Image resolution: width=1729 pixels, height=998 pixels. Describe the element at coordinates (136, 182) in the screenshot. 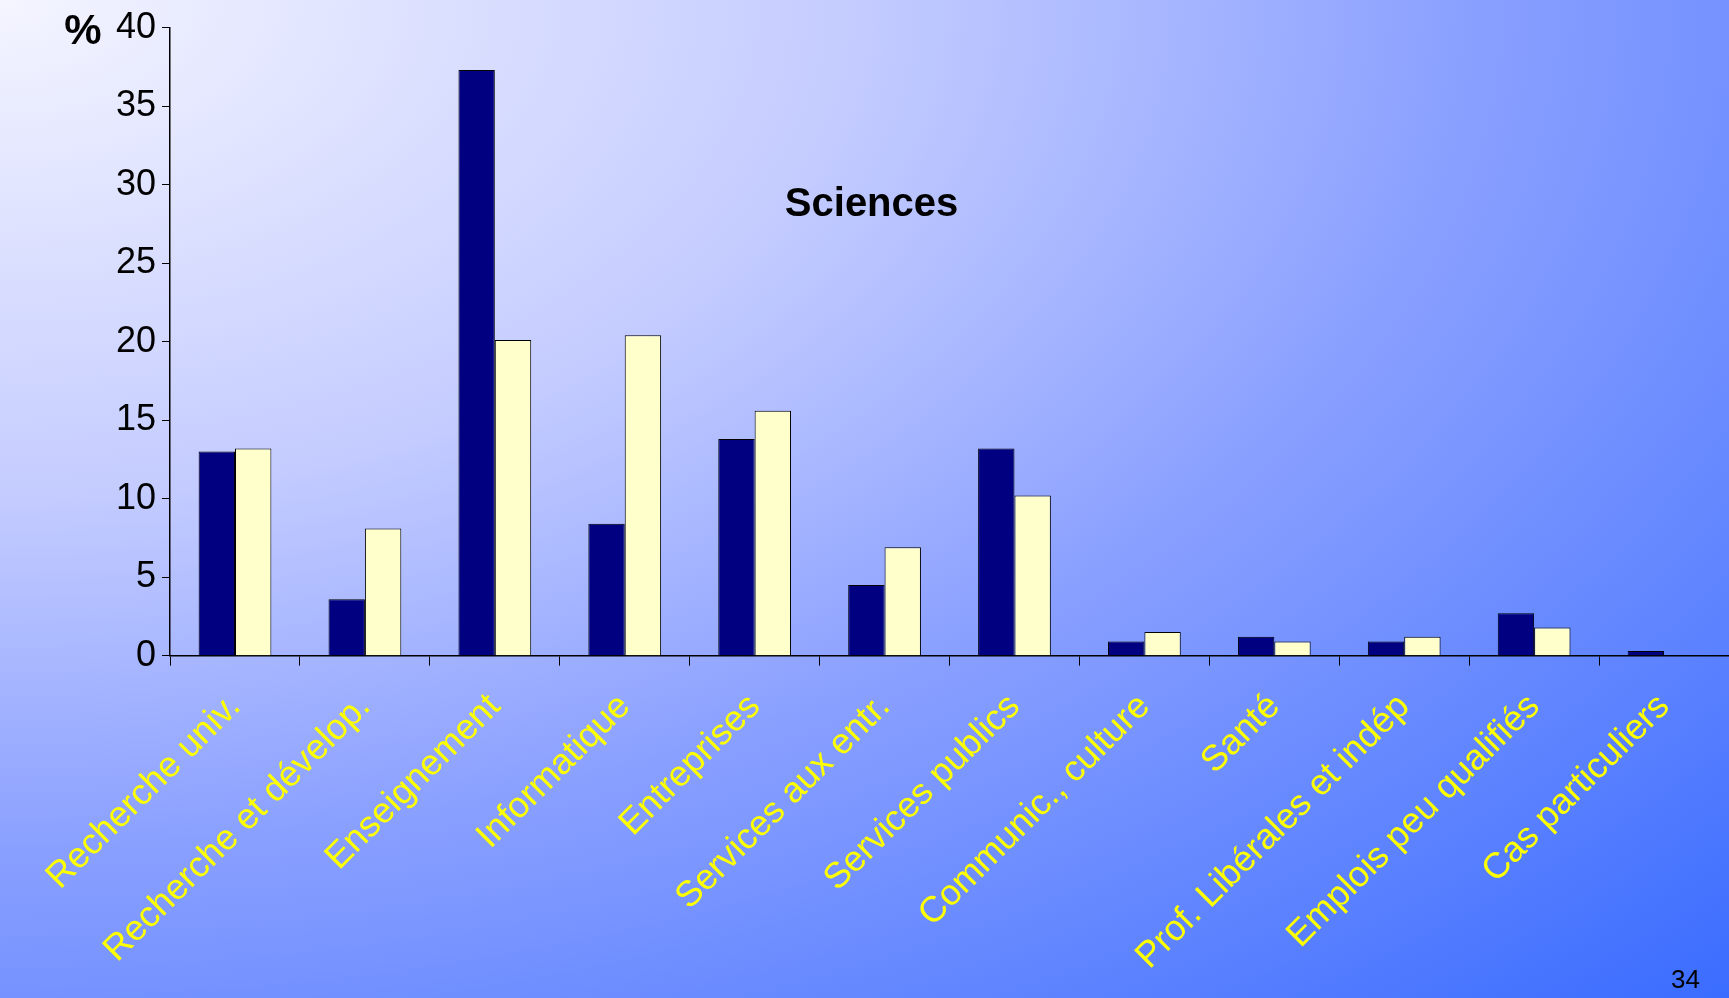

I see `y-tick-label: 30` at that location.